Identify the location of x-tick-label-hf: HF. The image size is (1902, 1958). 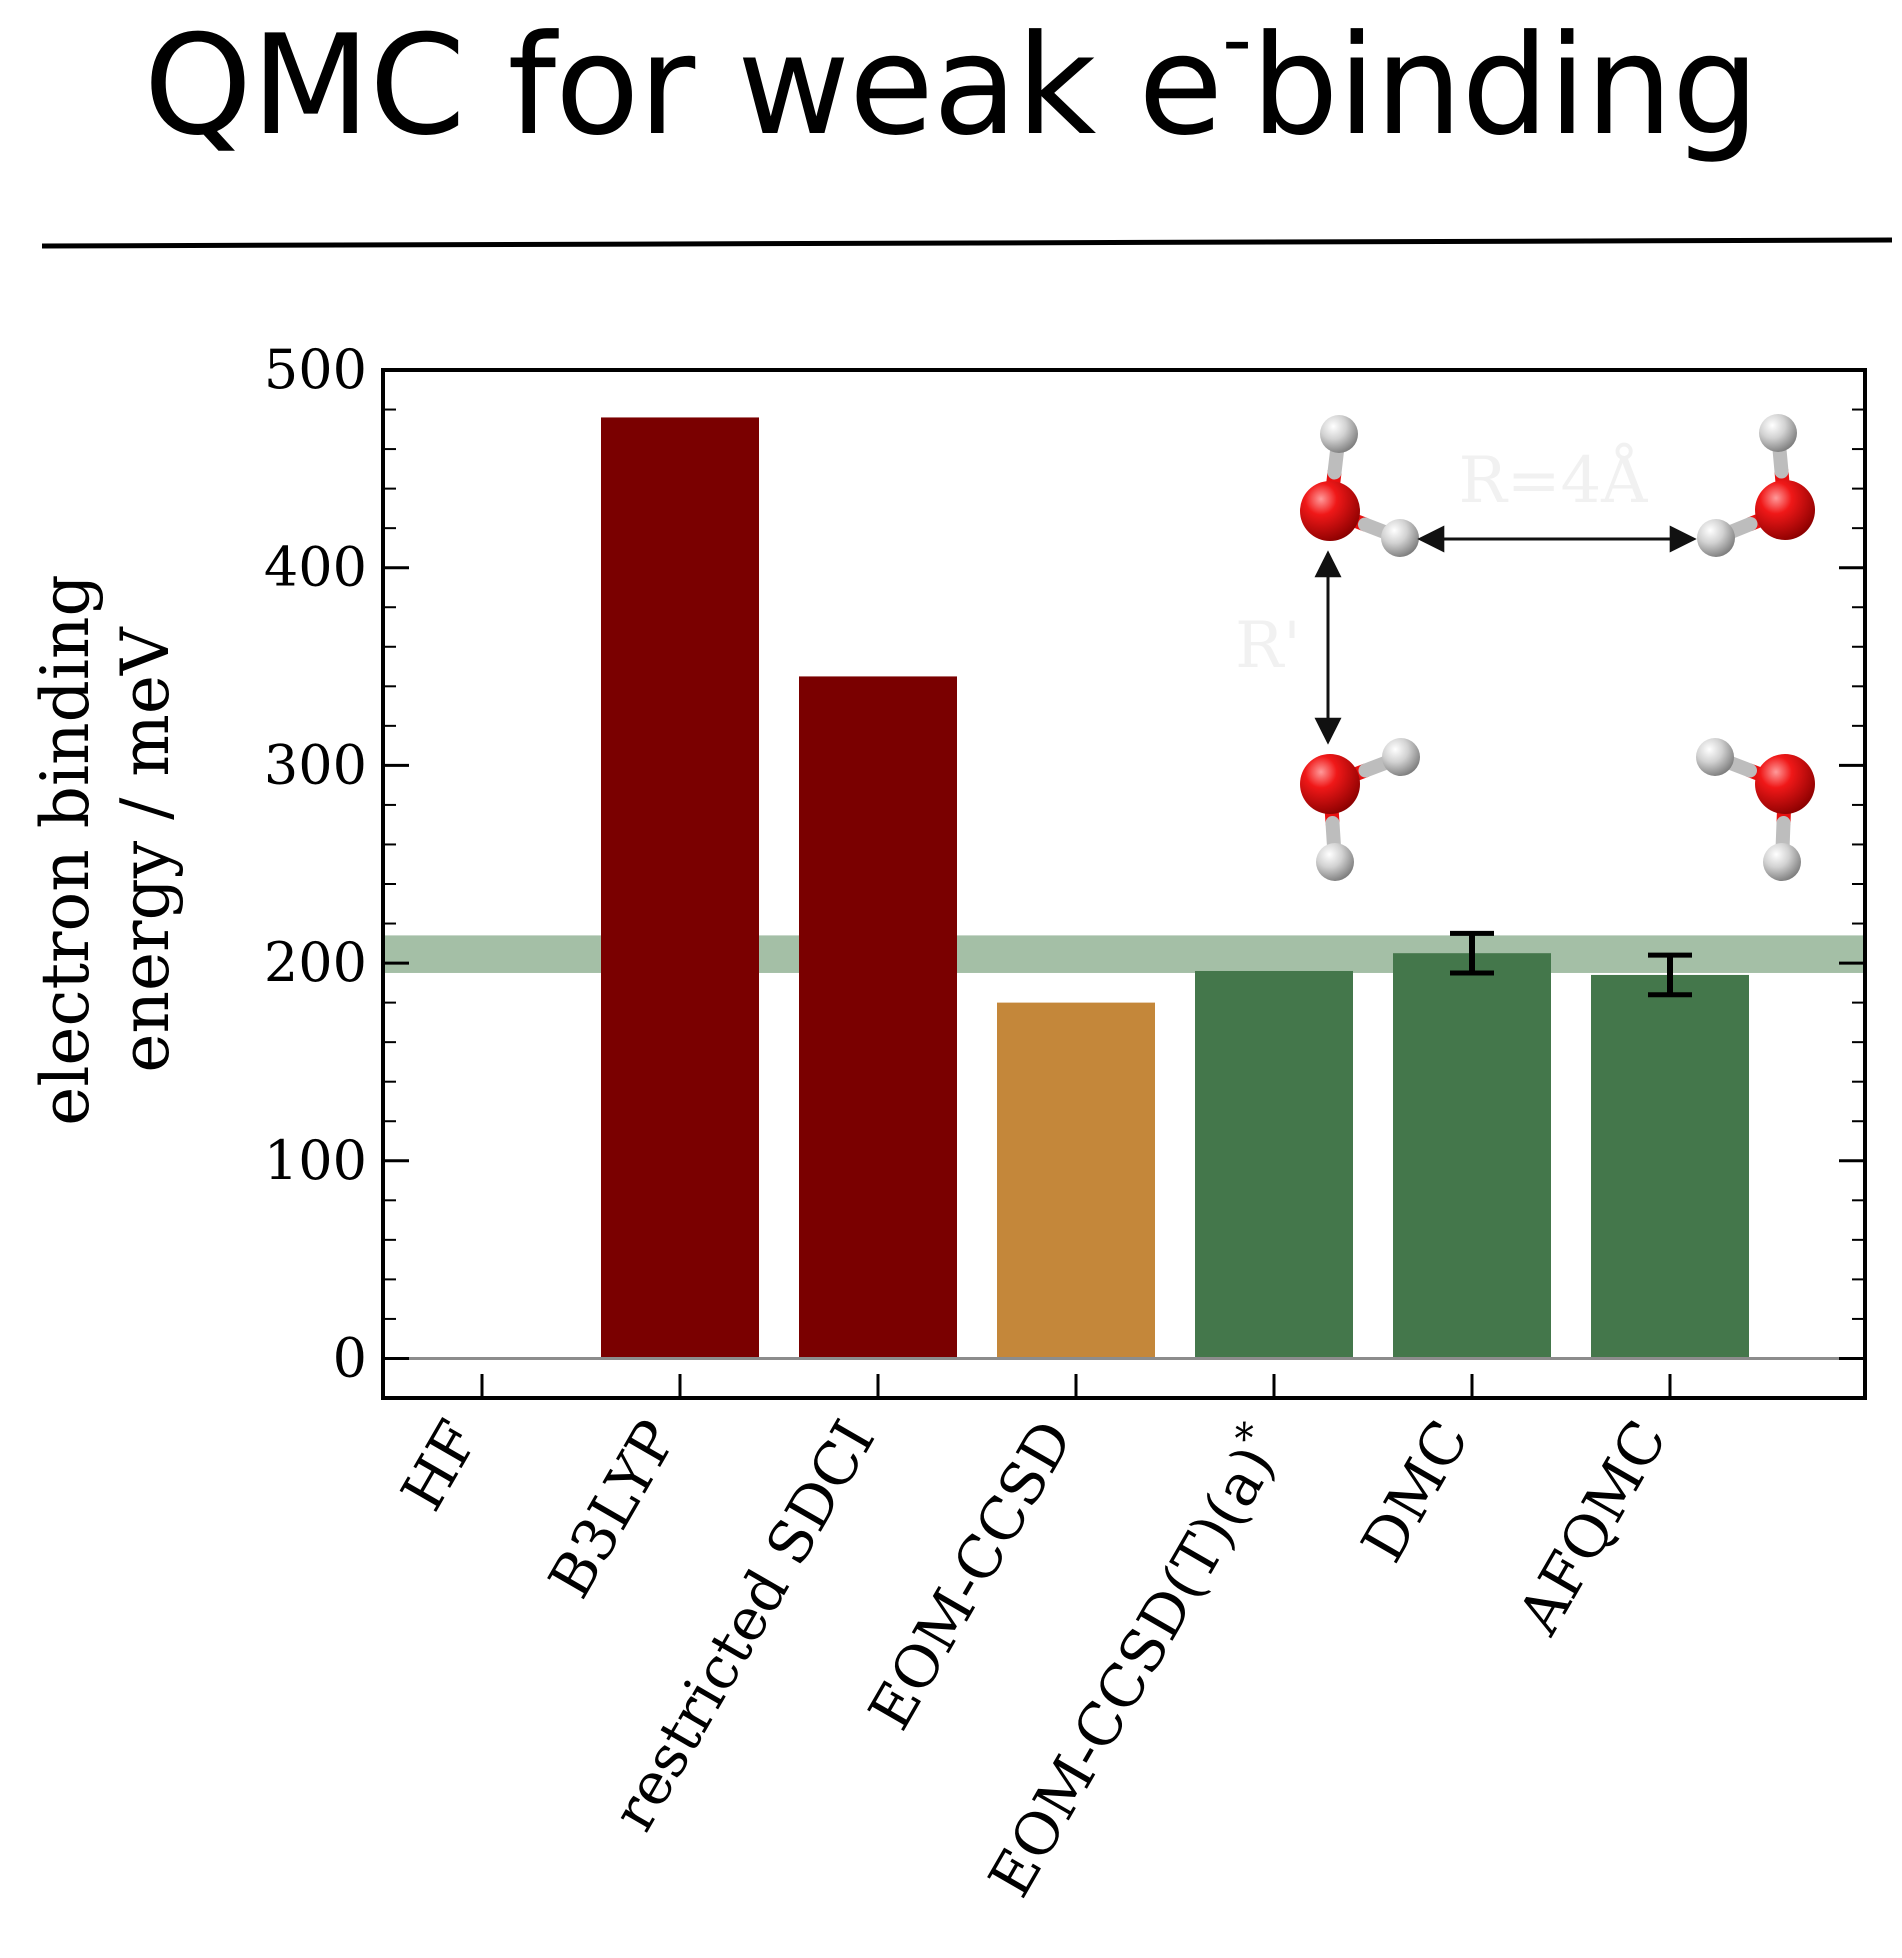
(440, 1465).